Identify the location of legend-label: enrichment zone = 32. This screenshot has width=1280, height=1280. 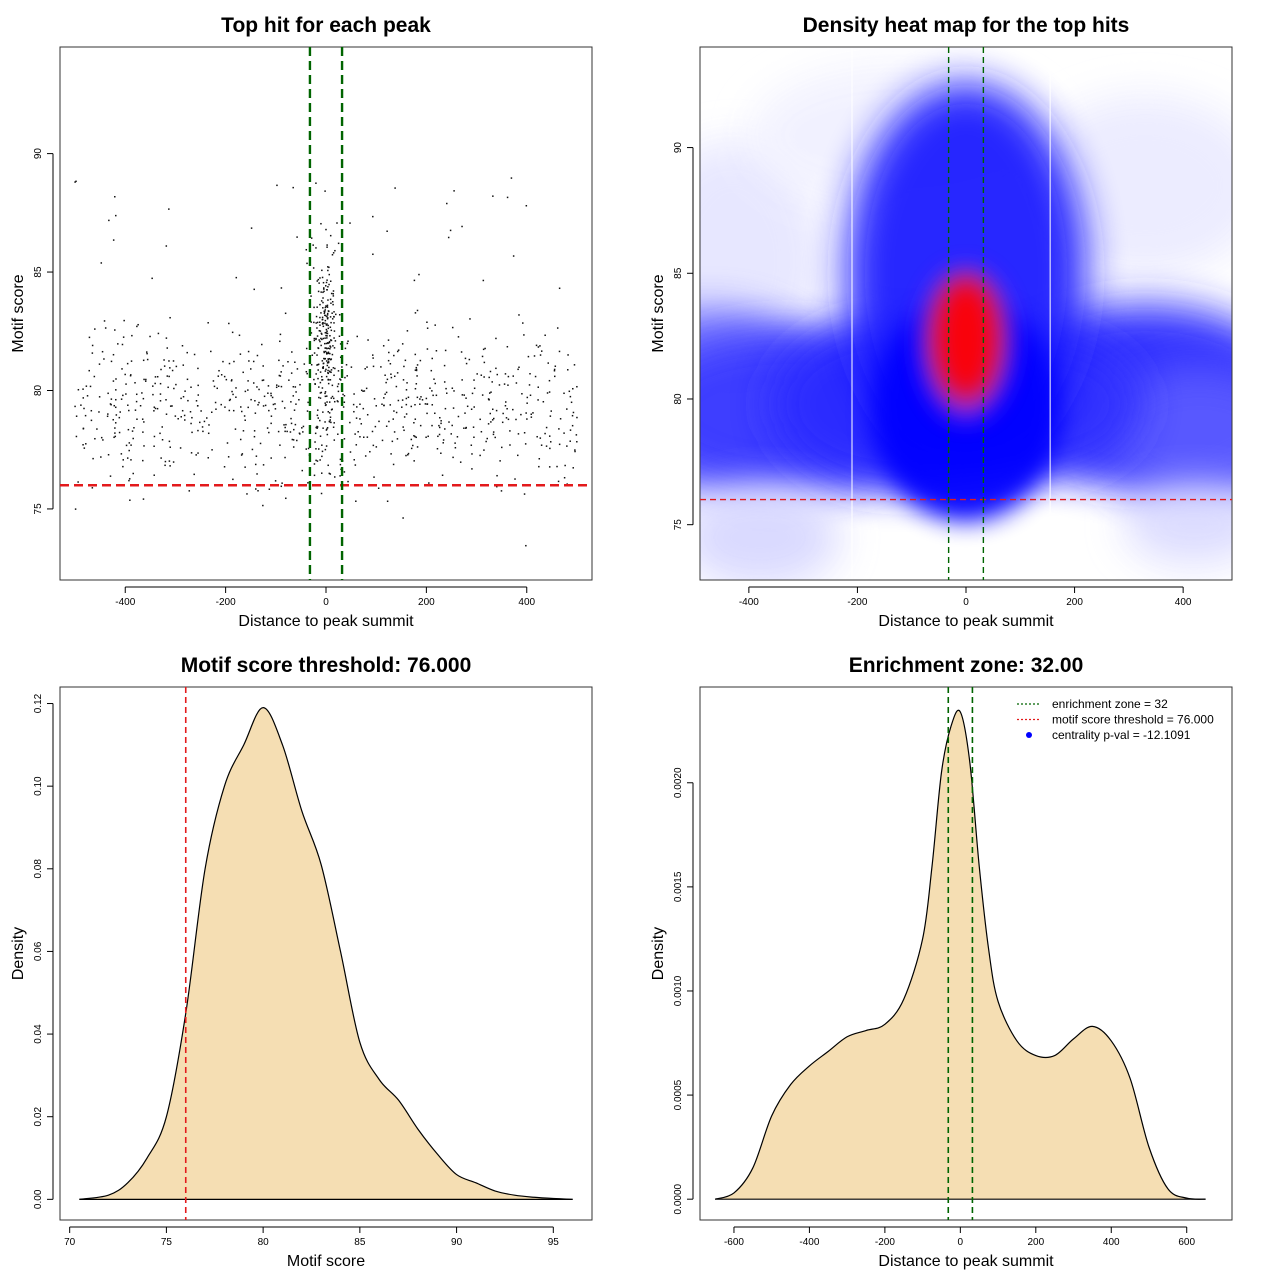
(1110, 704).